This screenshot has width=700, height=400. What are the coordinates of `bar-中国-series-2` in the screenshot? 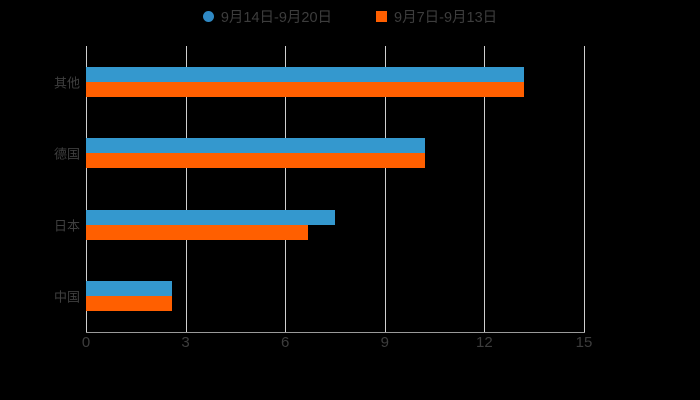 It's located at (129, 304).